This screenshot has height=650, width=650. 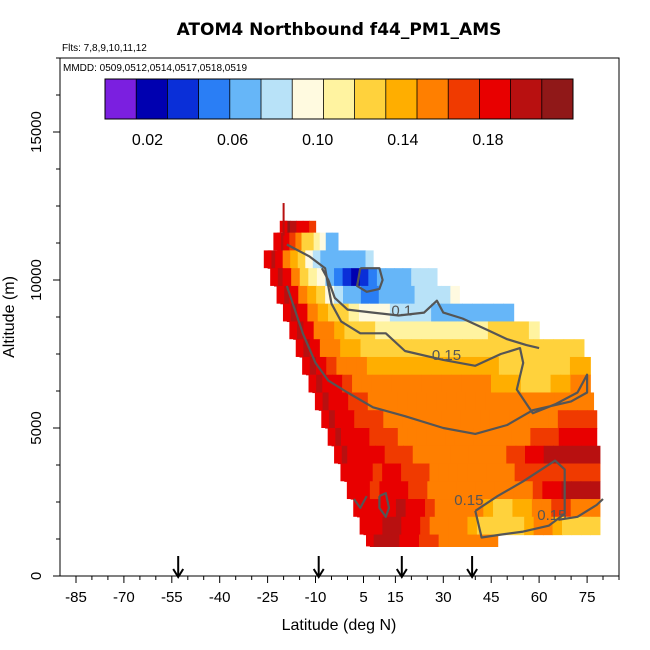 What do you see at coordinates (268, 597) in the screenshot?
I see `x-tick-label: -25` at bounding box center [268, 597].